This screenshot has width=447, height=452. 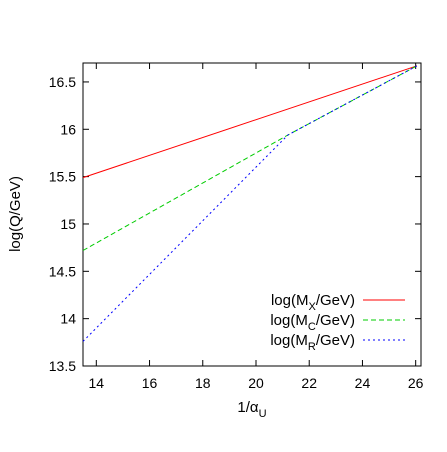 What do you see at coordinates (256, 383) in the screenshot?
I see `x-tick-label: 20` at bounding box center [256, 383].